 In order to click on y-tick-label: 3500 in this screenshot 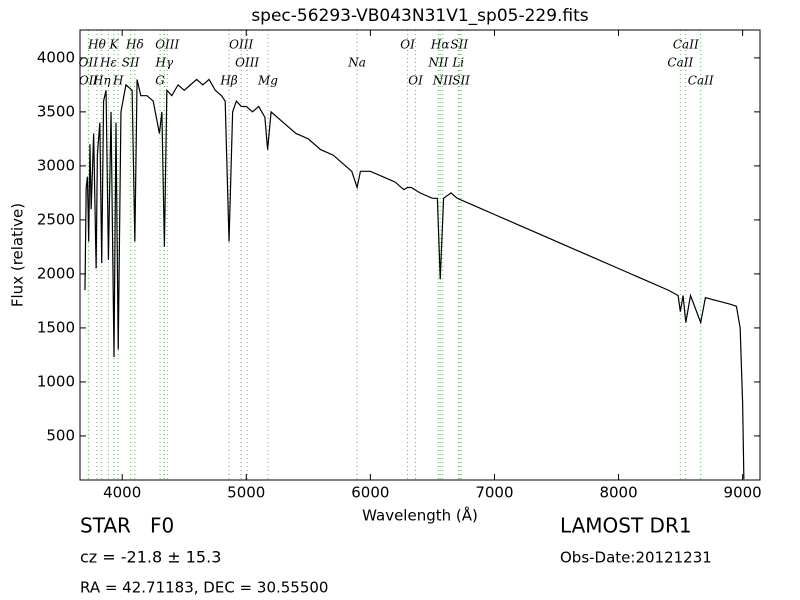, I will do `click(56, 111)`.